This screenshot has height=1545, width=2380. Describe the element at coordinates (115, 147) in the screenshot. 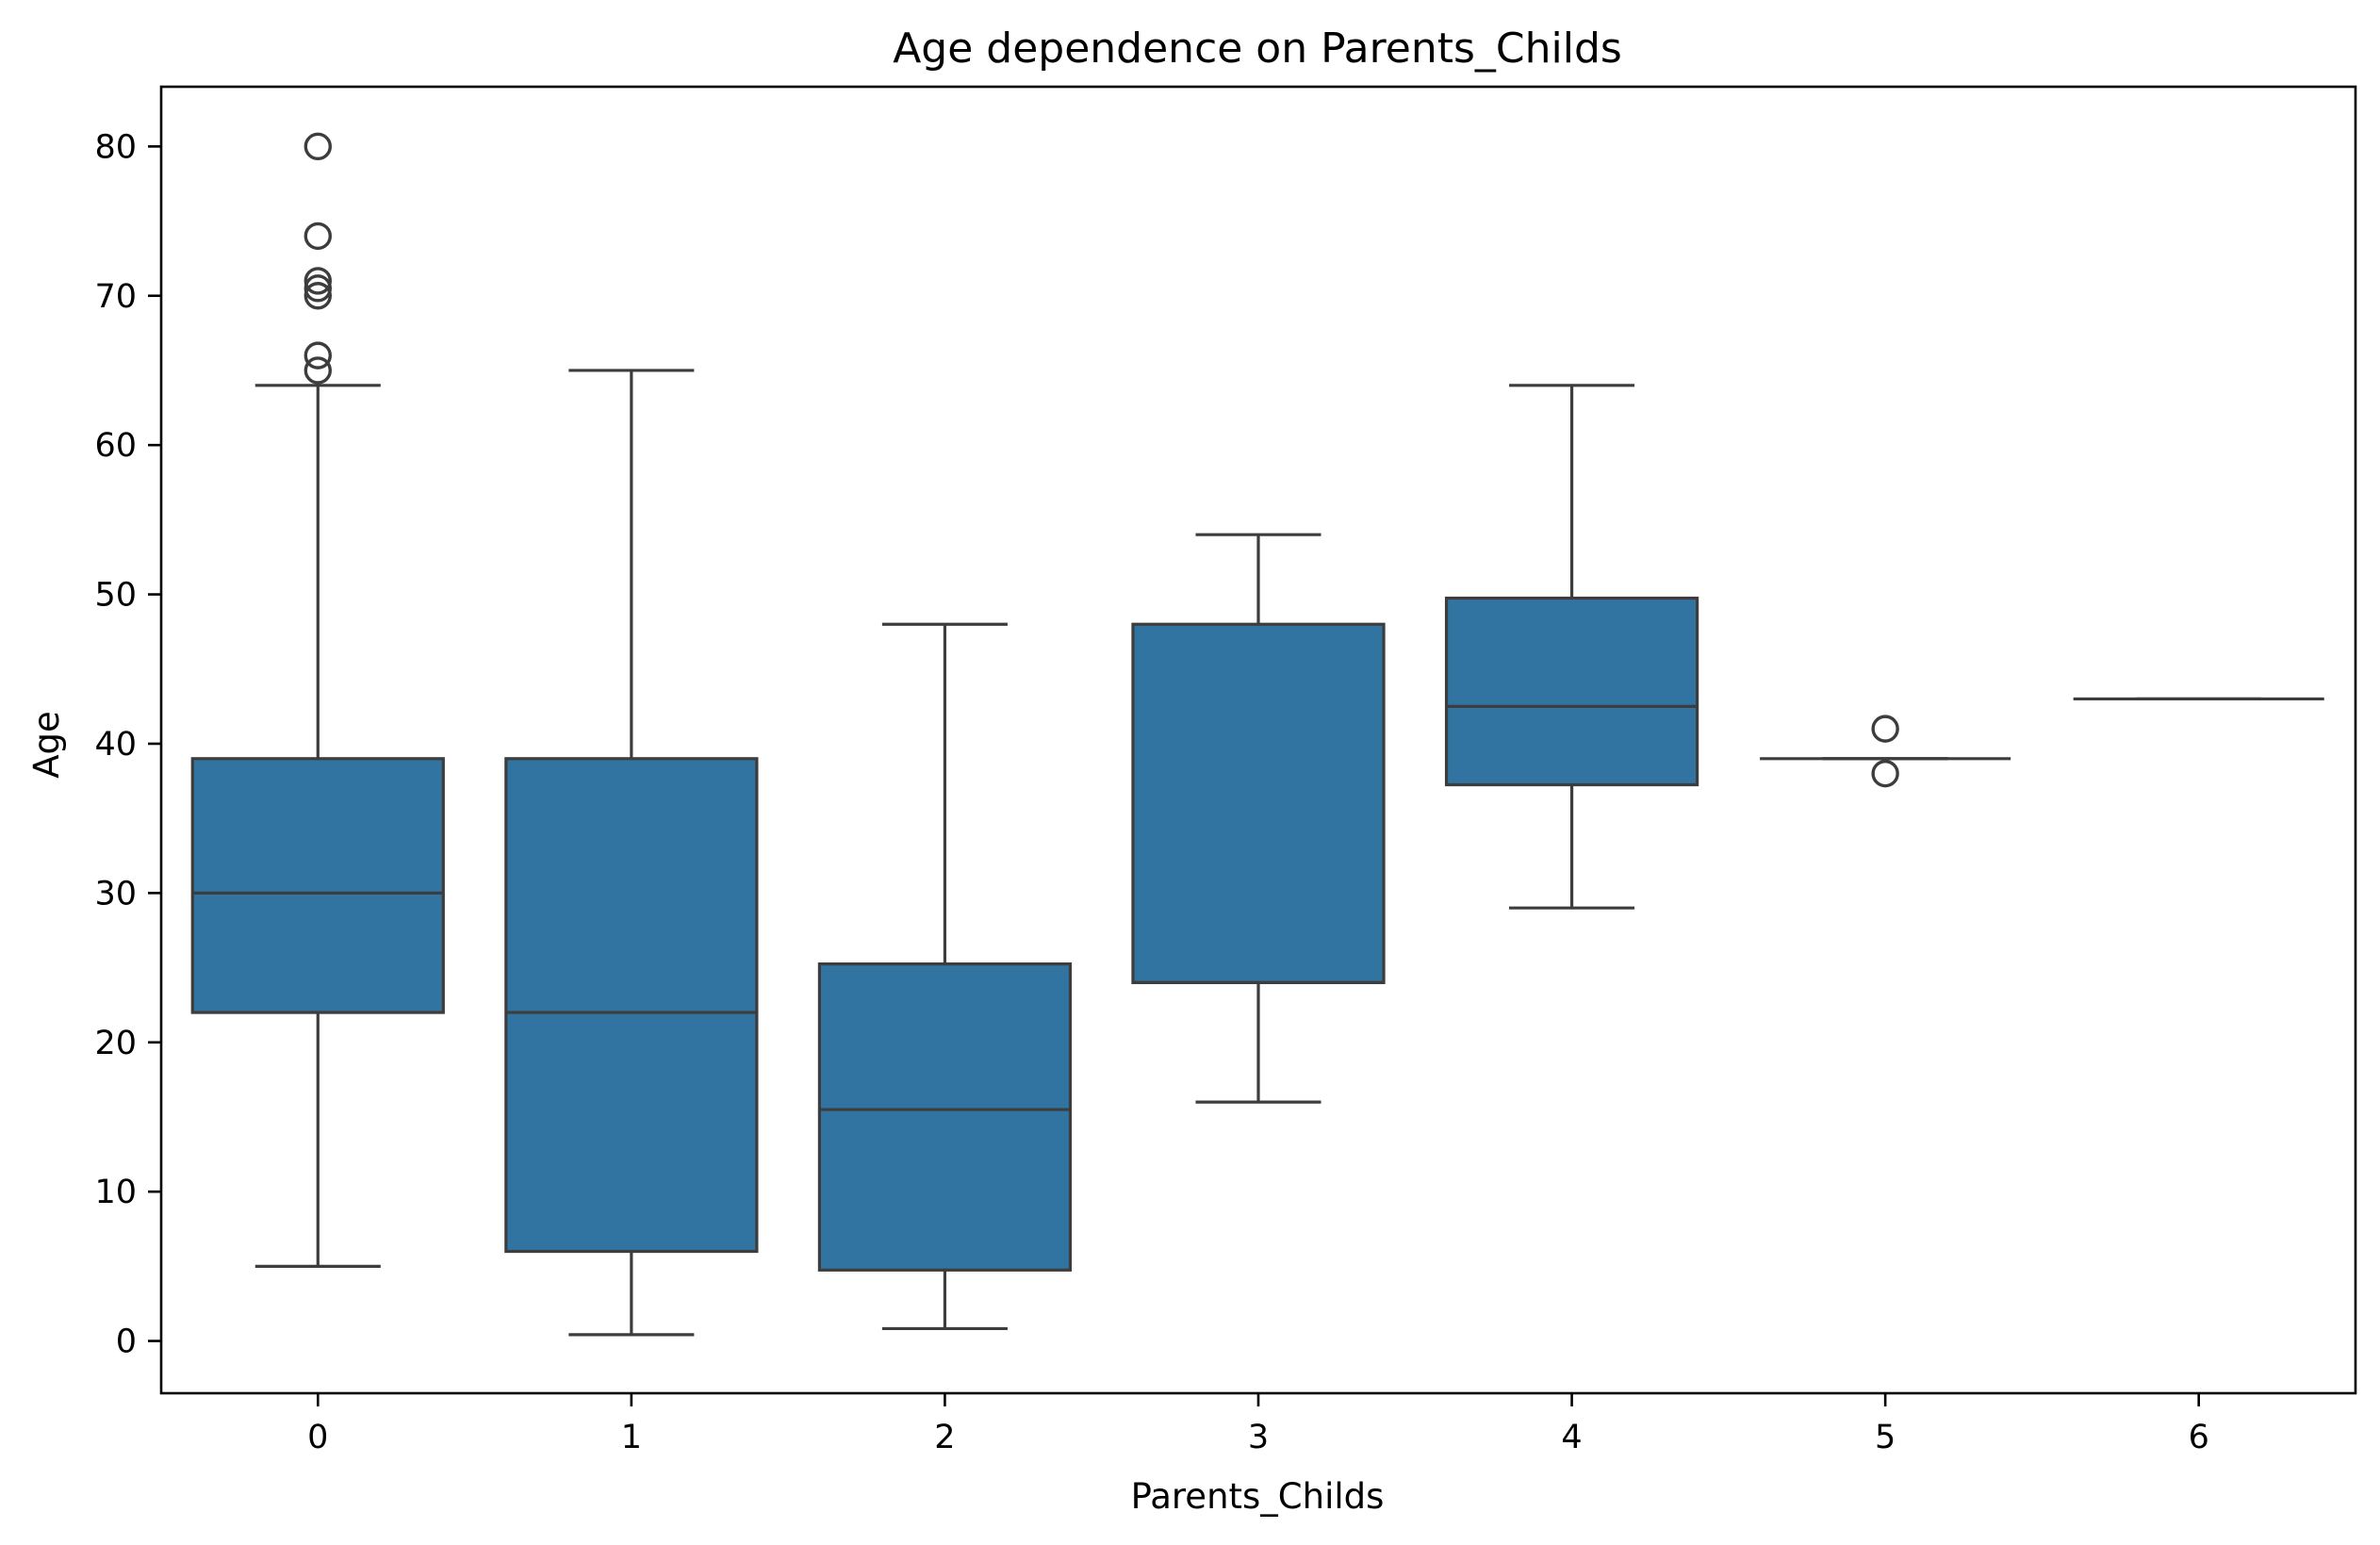

I see `y-tick-label-80: 80` at that location.